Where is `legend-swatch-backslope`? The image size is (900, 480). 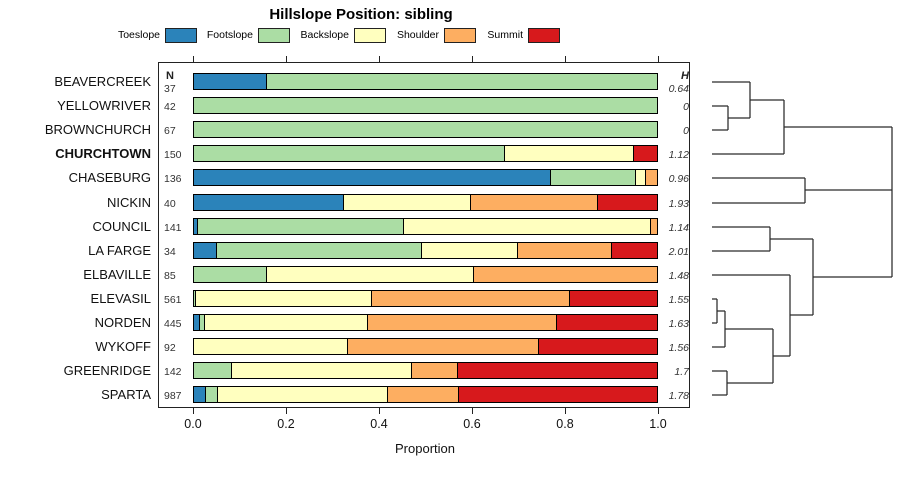
legend-swatch-backslope is located at coordinates (370, 35).